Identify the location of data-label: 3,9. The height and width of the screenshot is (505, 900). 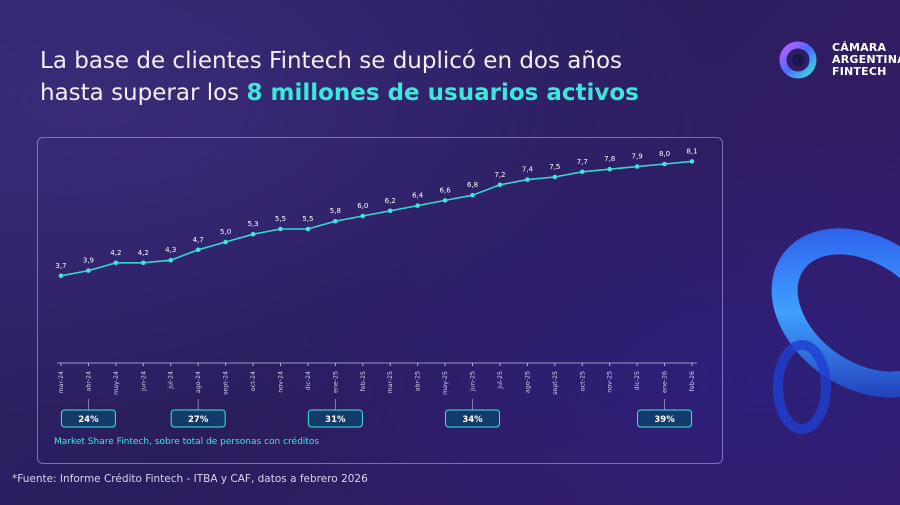
(88, 261).